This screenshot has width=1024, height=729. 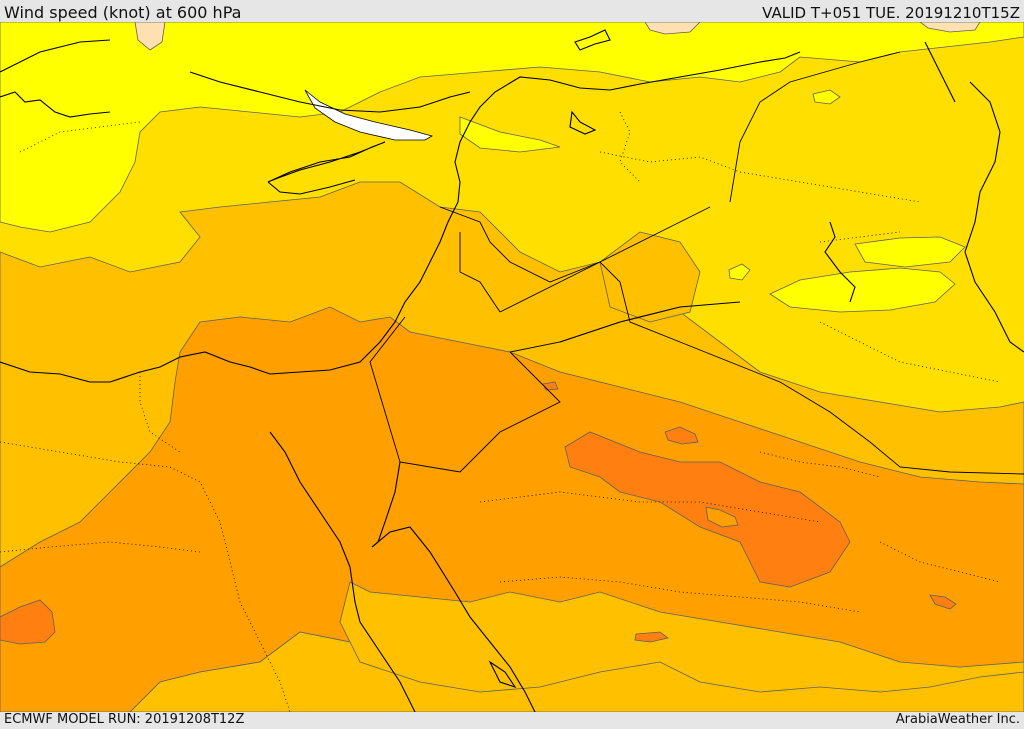 I want to click on map-title: Wind speed (knot) at 600 hPa, so click(x=123, y=12).